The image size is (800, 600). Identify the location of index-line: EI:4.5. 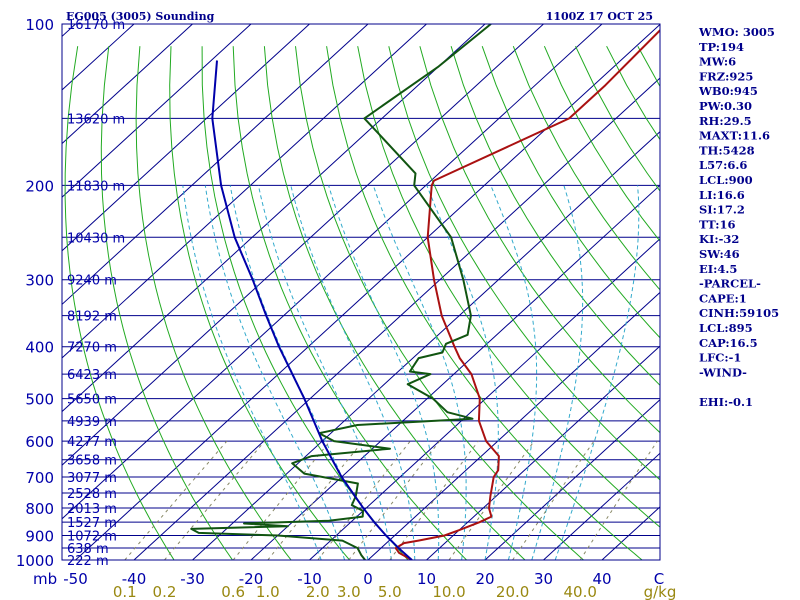
(718, 269).